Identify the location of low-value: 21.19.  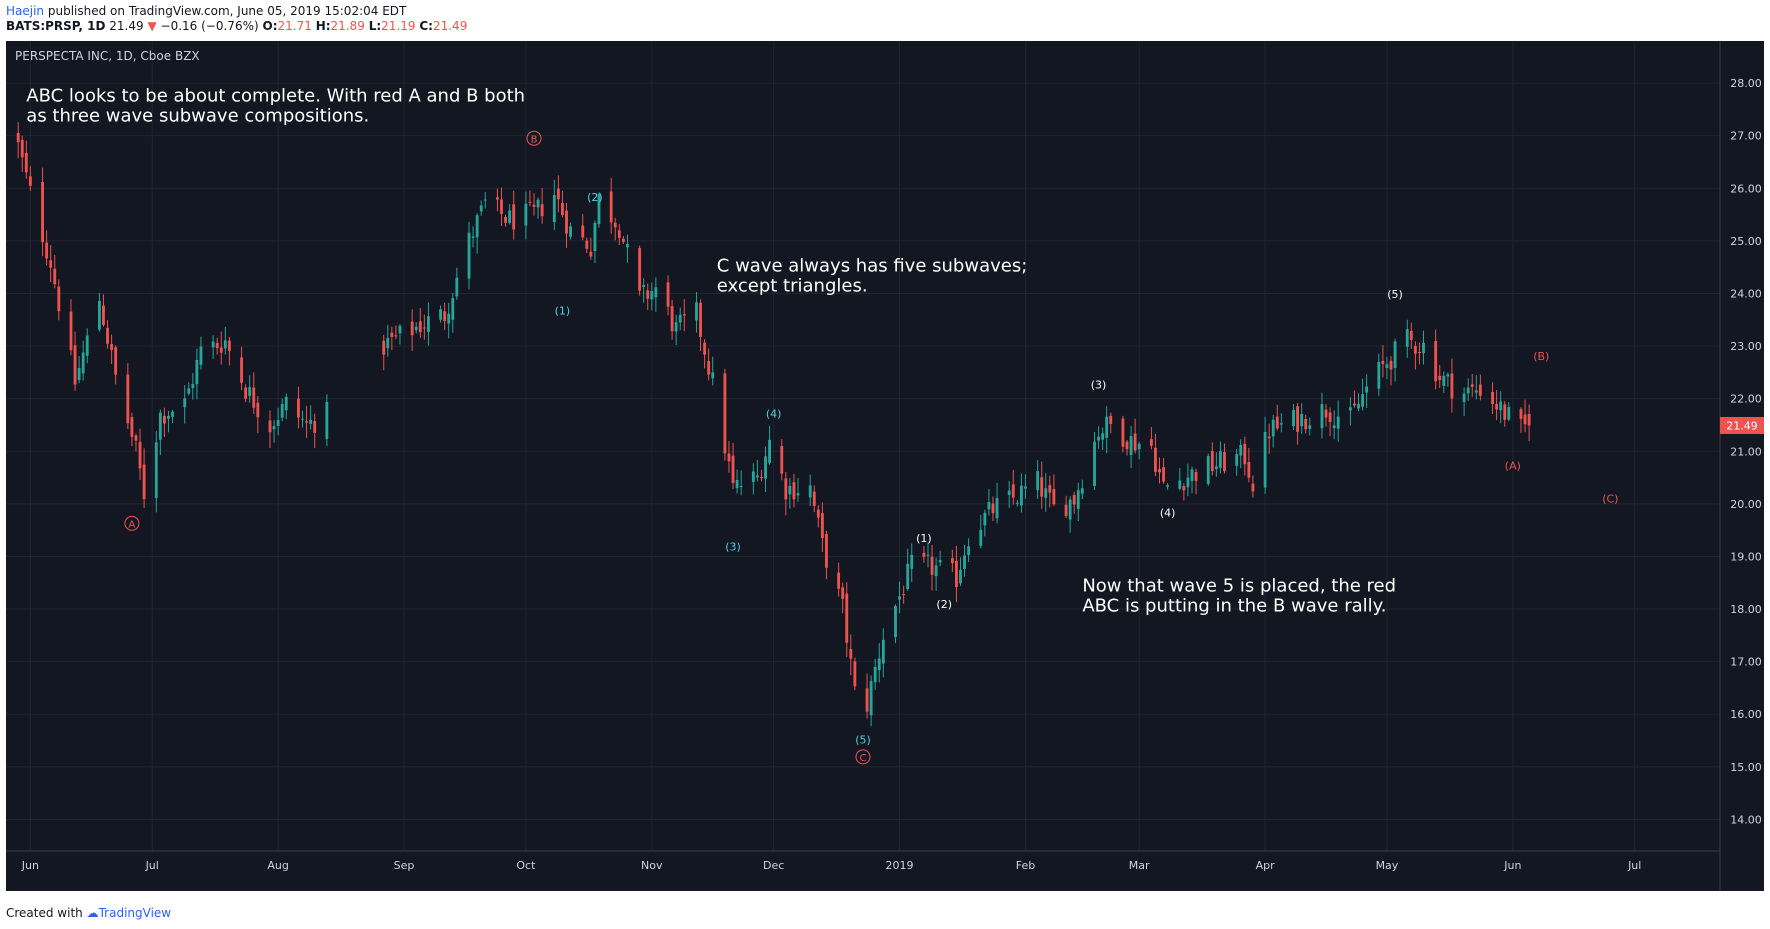
(398, 26).